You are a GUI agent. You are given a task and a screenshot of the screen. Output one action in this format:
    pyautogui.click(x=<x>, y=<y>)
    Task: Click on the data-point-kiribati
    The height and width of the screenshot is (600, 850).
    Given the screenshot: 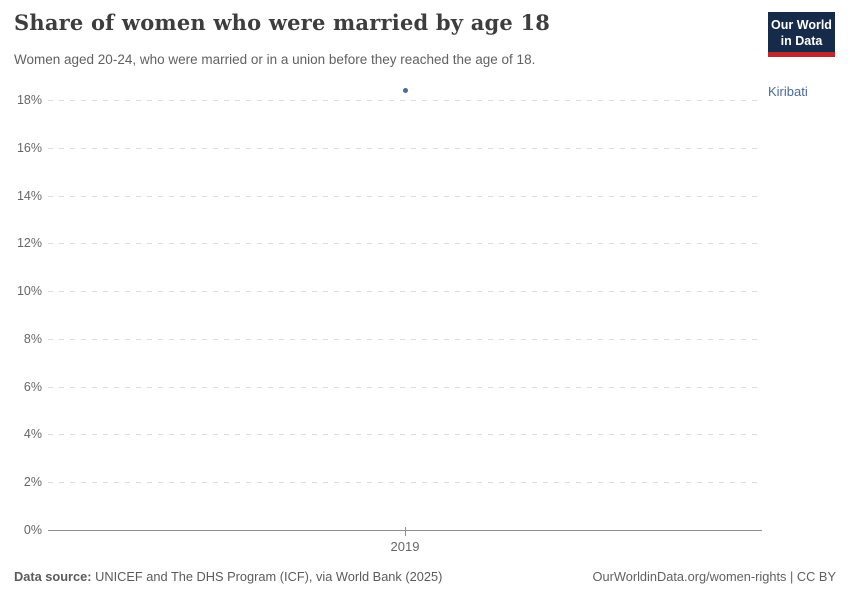 What is the action you would take?
    pyautogui.click(x=405, y=90)
    